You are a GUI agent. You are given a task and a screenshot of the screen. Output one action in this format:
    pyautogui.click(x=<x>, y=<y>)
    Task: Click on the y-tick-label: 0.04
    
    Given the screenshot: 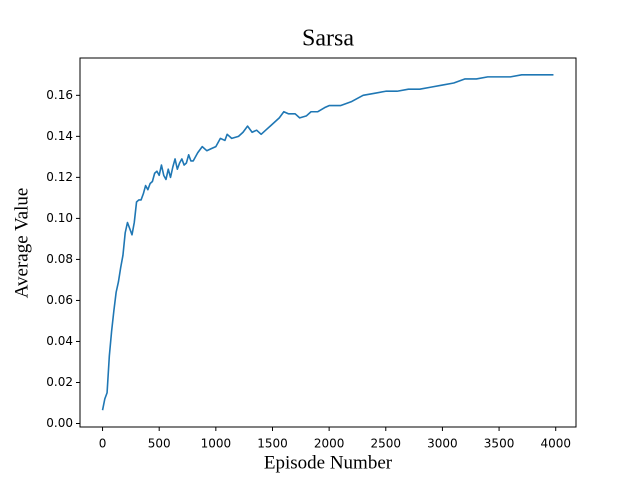 What is the action you would take?
    pyautogui.click(x=59, y=341)
    